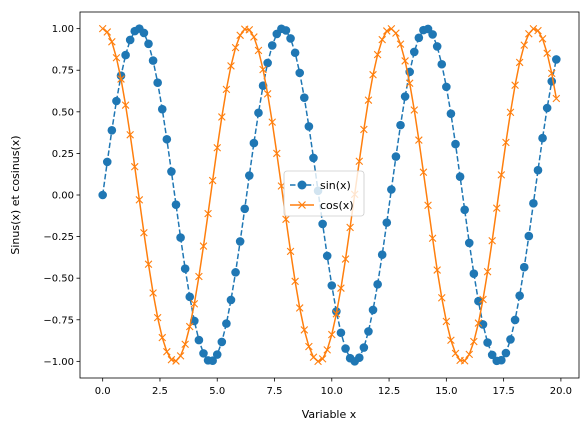  I want to click on legend-label-cos: cos(x), so click(337, 205).